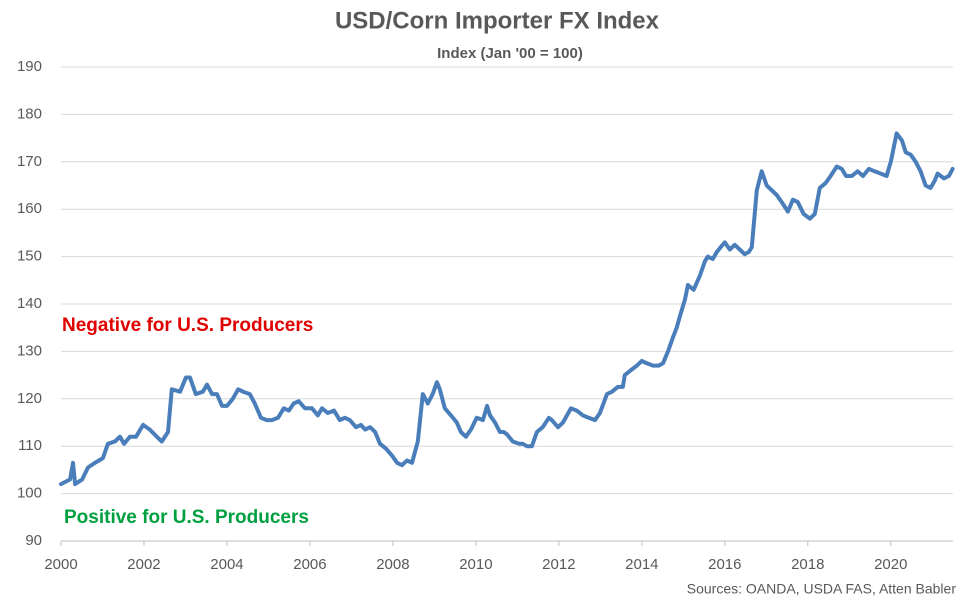 The image size is (975, 601). What do you see at coordinates (309, 564) in the screenshot?
I see `x-tick-label: 2006` at bounding box center [309, 564].